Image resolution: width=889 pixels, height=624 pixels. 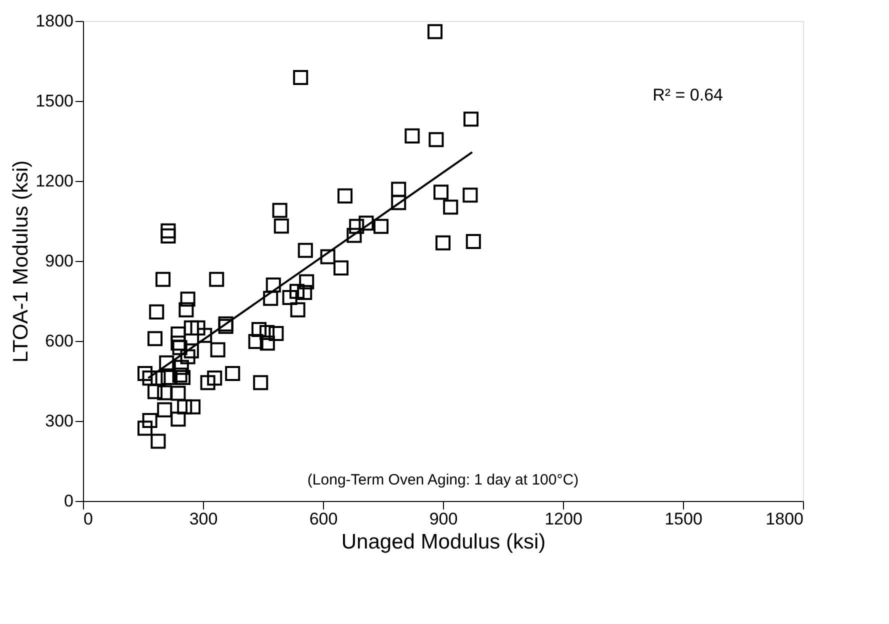 I want to click on x-tick-label: 300, so click(x=203, y=519).